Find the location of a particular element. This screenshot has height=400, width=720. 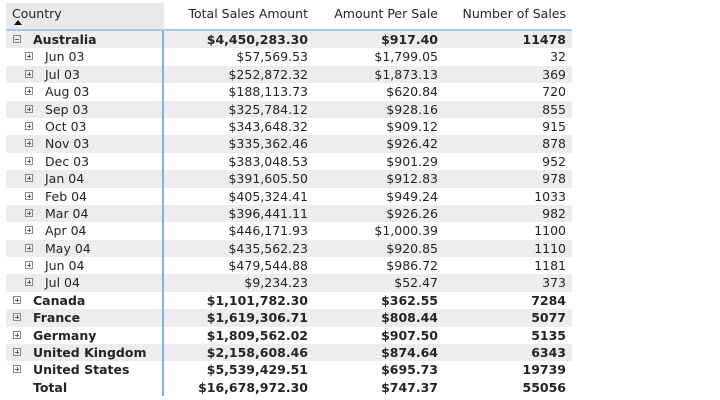

number-of-sales-cell: 1033 is located at coordinates (550, 196).